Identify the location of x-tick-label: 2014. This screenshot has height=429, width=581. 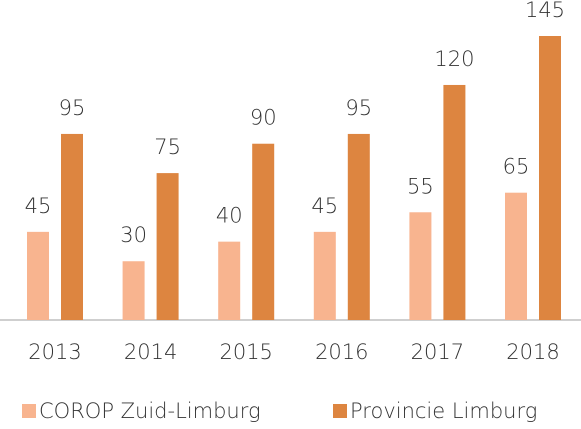
(150, 352).